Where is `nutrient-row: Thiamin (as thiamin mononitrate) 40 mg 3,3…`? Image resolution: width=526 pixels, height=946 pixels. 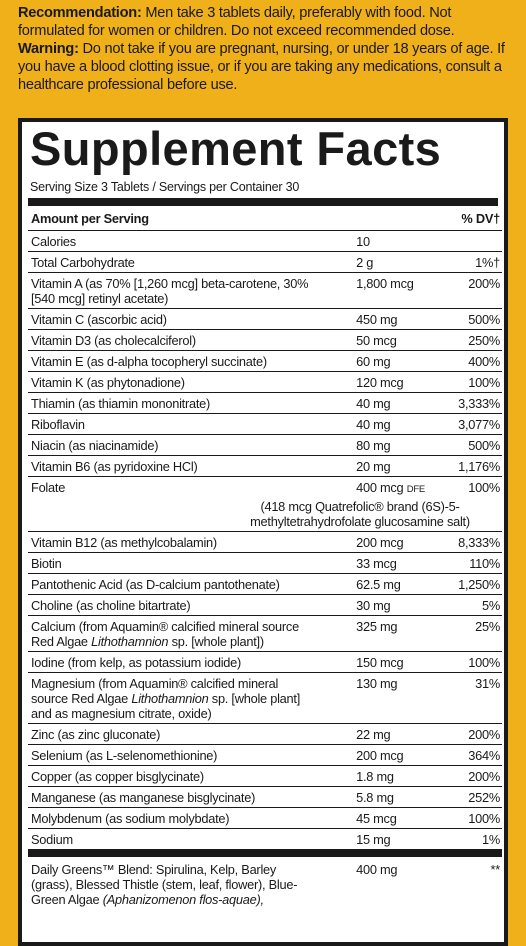
nutrient-row: Thiamin (as thiamin mononitrate) 40 mg 3,3… is located at coordinates (265, 403).